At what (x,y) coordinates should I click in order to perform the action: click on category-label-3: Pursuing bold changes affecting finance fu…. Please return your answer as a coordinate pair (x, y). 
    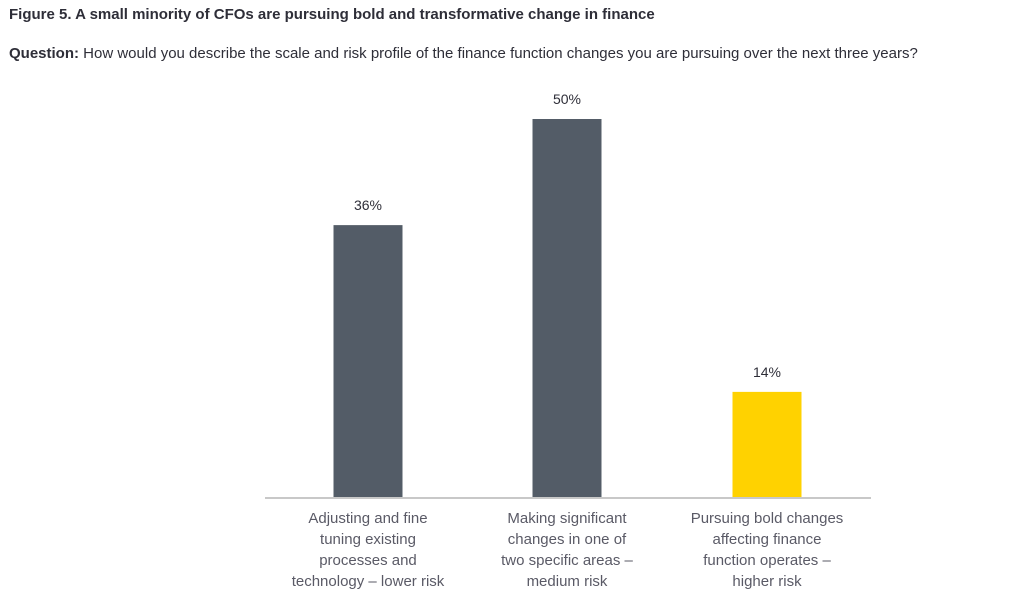
    Looking at the image, I should click on (767, 550).